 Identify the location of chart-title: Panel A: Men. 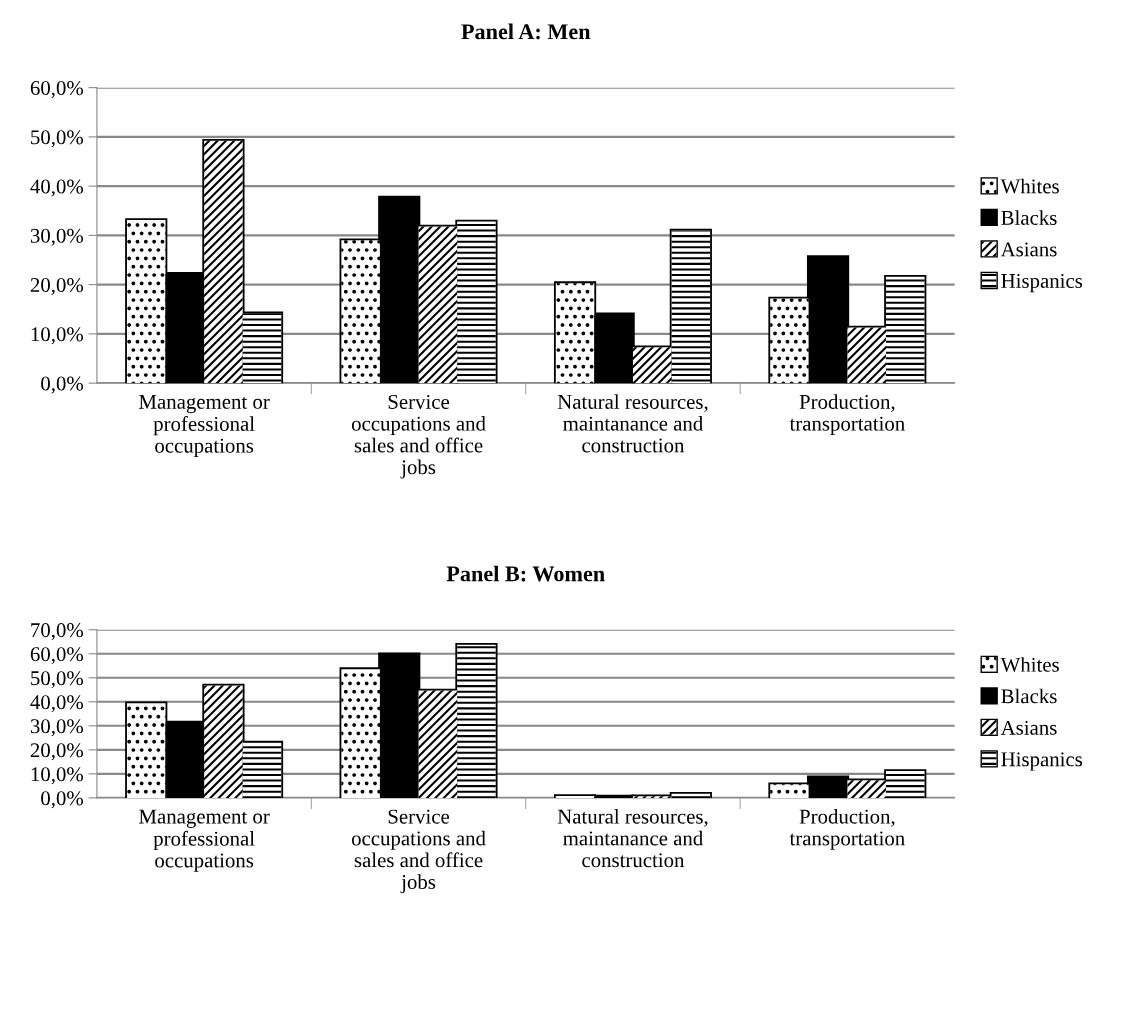
(526, 31).